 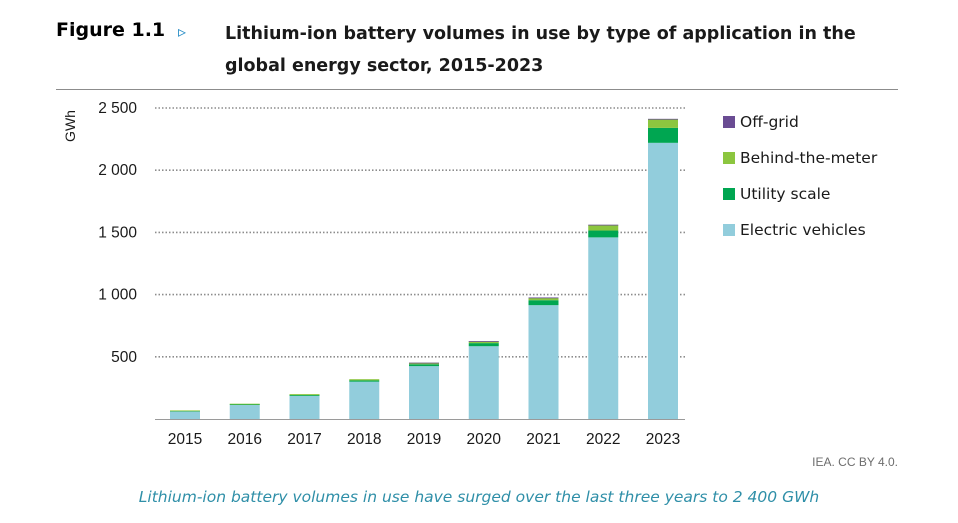 What do you see at coordinates (803, 230) in the screenshot?
I see `legend-label-electric-vehicles: Electric vehicles` at bounding box center [803, 230].